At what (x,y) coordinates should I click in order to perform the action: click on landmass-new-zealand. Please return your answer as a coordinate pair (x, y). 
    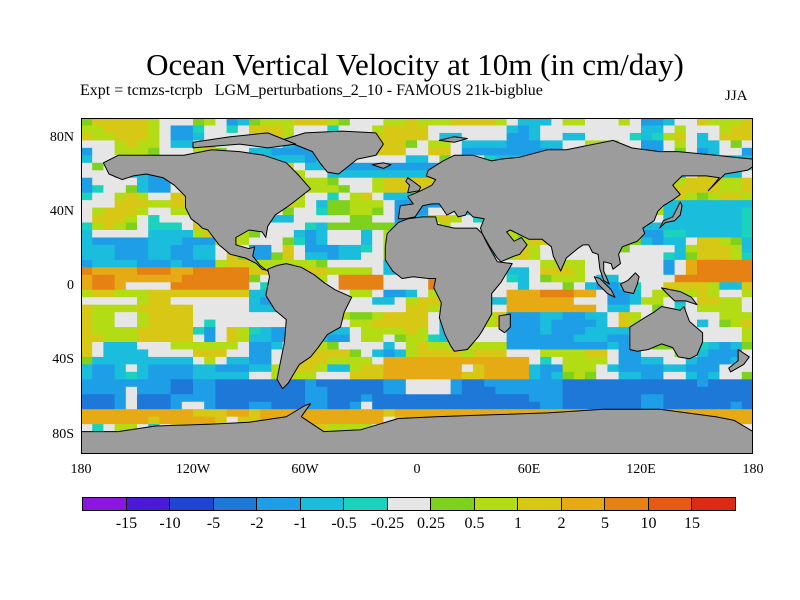
    Looking at the image, I should click on (739, 361).